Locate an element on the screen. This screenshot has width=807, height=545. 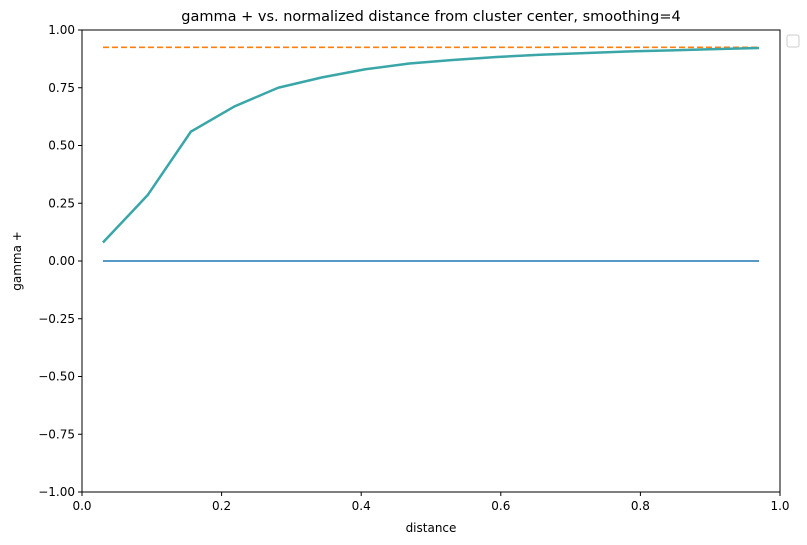
y-axis: 1.00 0.75 0.50 0.25 0.00 −0.25 −0.50 −0.75 −1.00 is located at coordinates (60, 261).